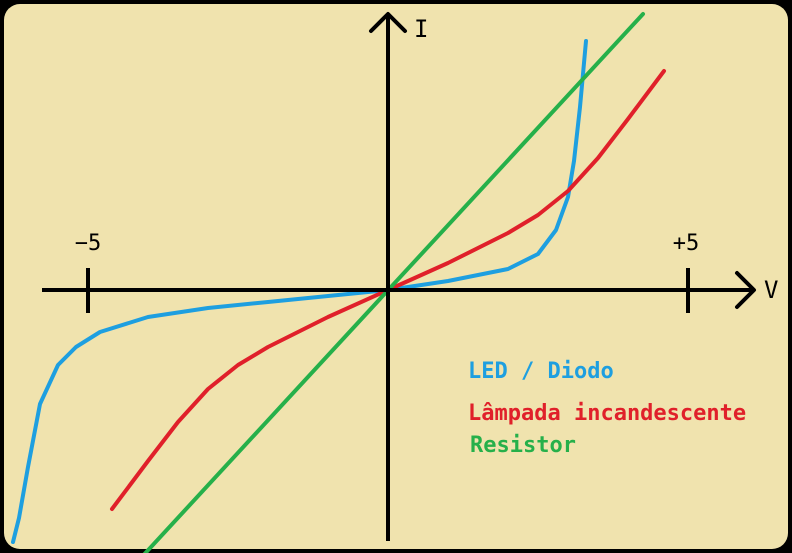 The width and height of the screenshot is (792, 553). What do you see at coordinates (745, 290) in the screenshot?
I see `x-axis-arrowhead` at bounding box center [745, 290].